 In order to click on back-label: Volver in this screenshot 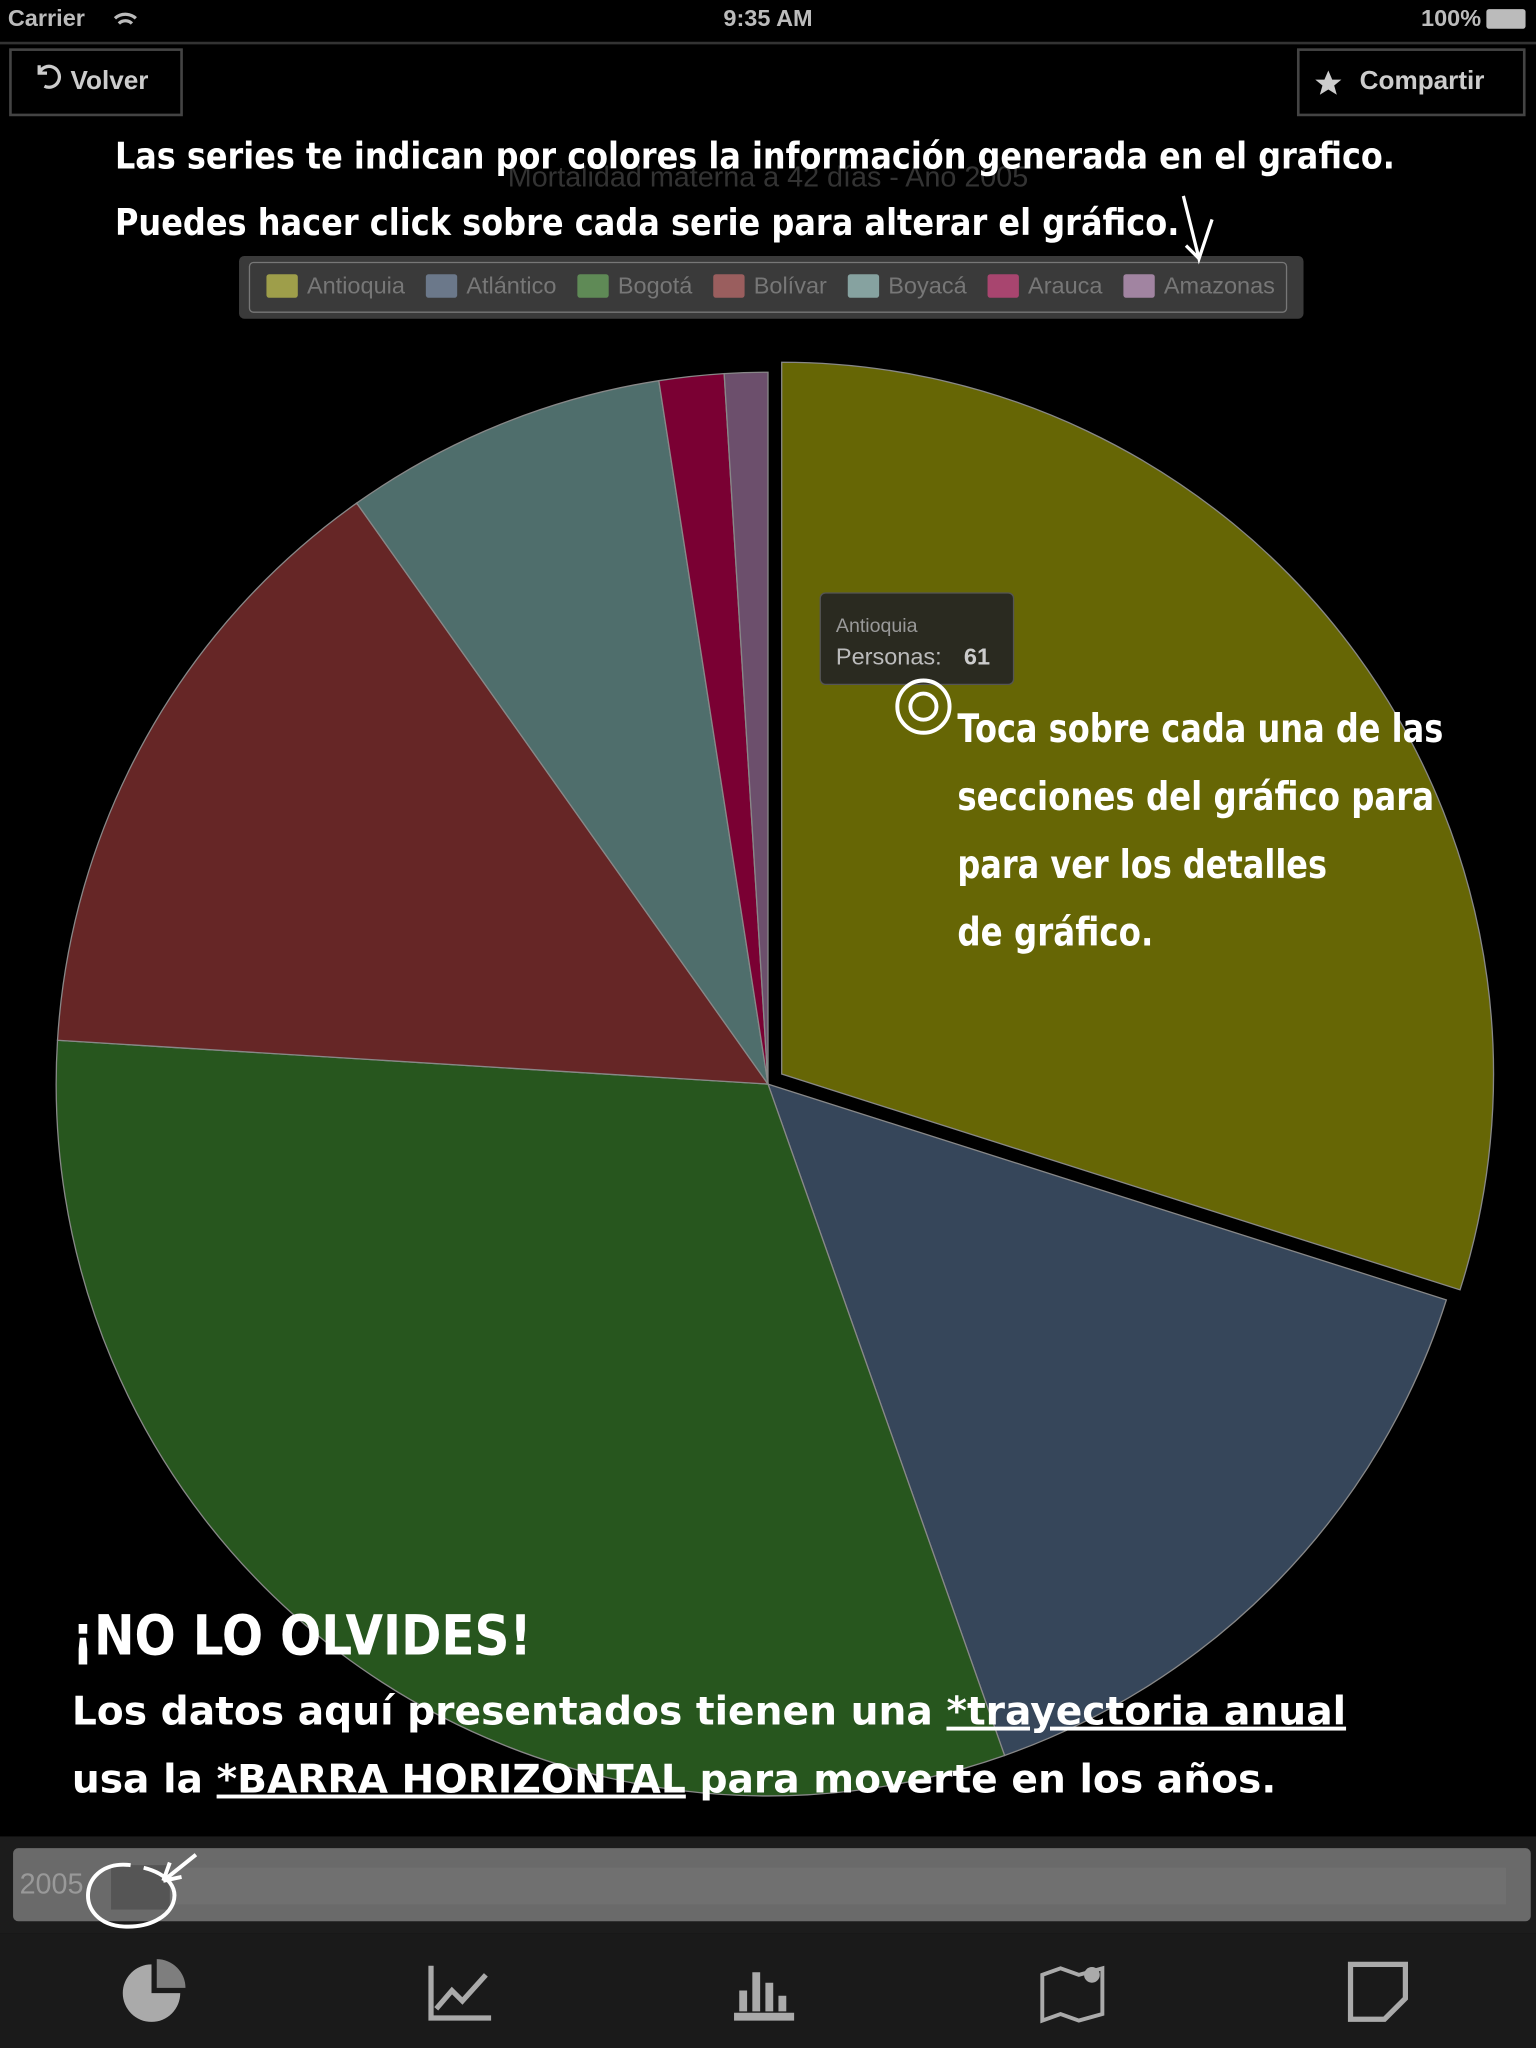, I will do `click(110, 80)`.